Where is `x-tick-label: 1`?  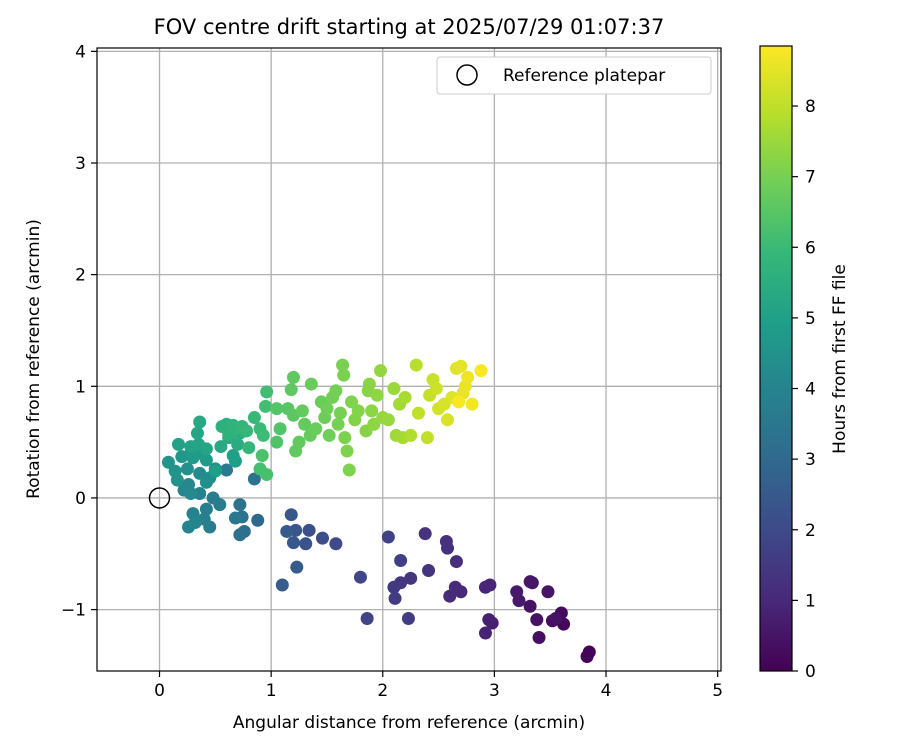
x-tick-label: 1 is located at coordinates (271, 691).